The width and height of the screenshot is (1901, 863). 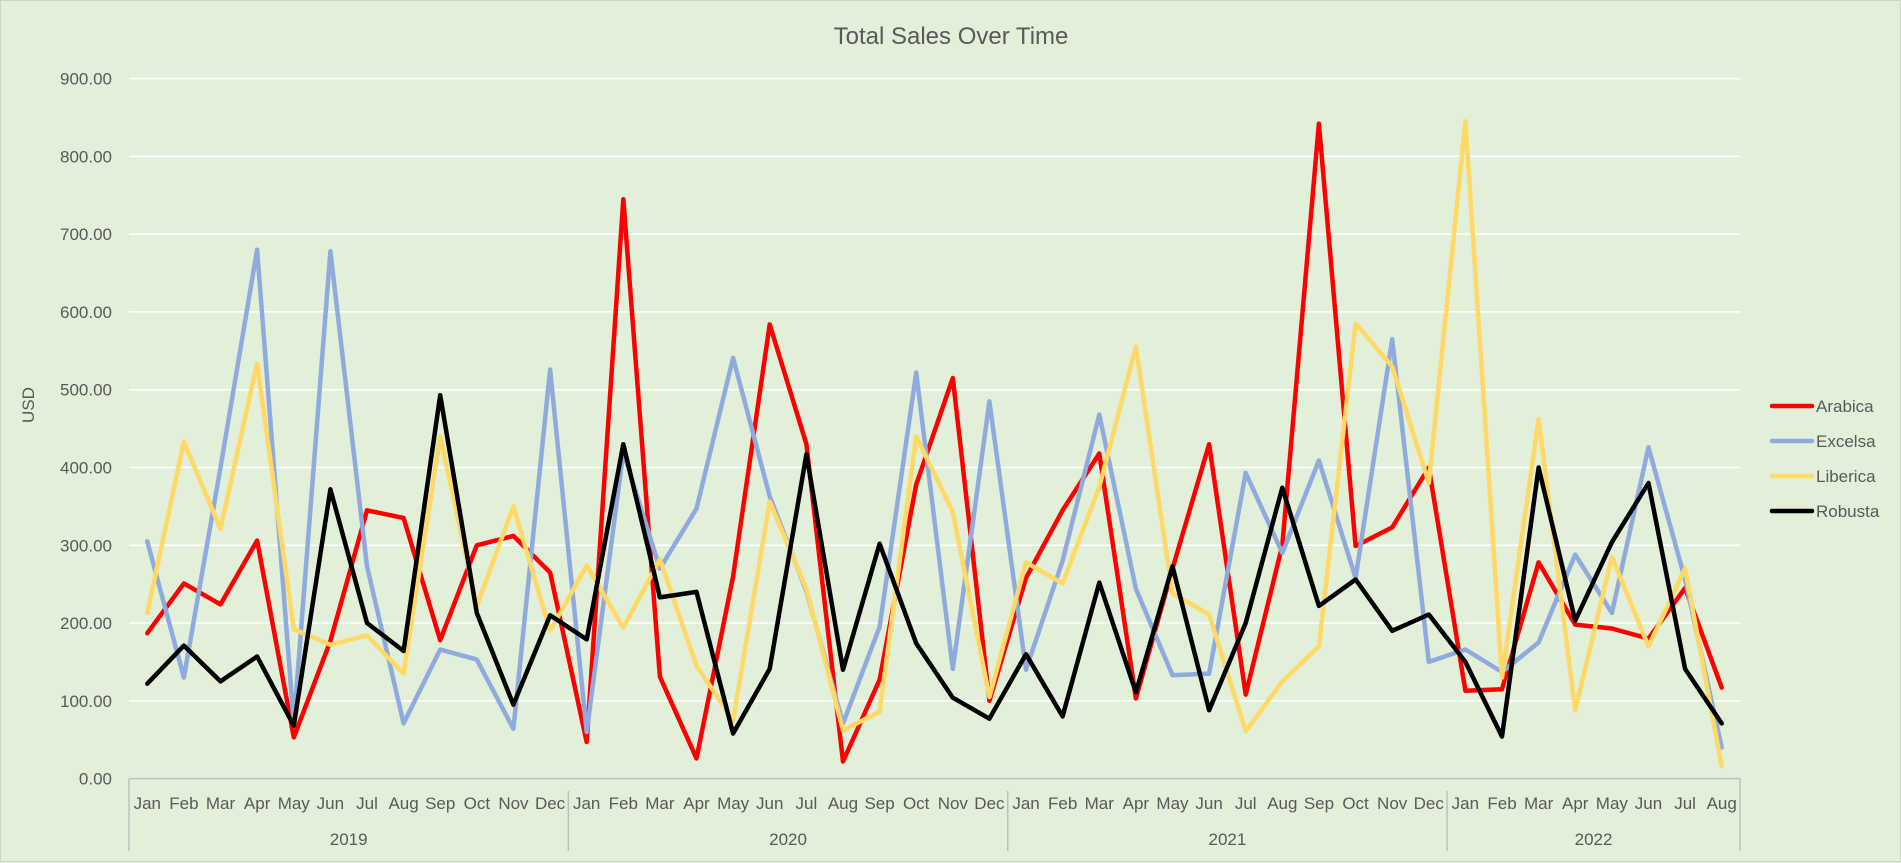 What do you see at coordinates (86, 312) in the screenshot?
I see `y-tick-label: 600.00` at bounding box center [86, 312].